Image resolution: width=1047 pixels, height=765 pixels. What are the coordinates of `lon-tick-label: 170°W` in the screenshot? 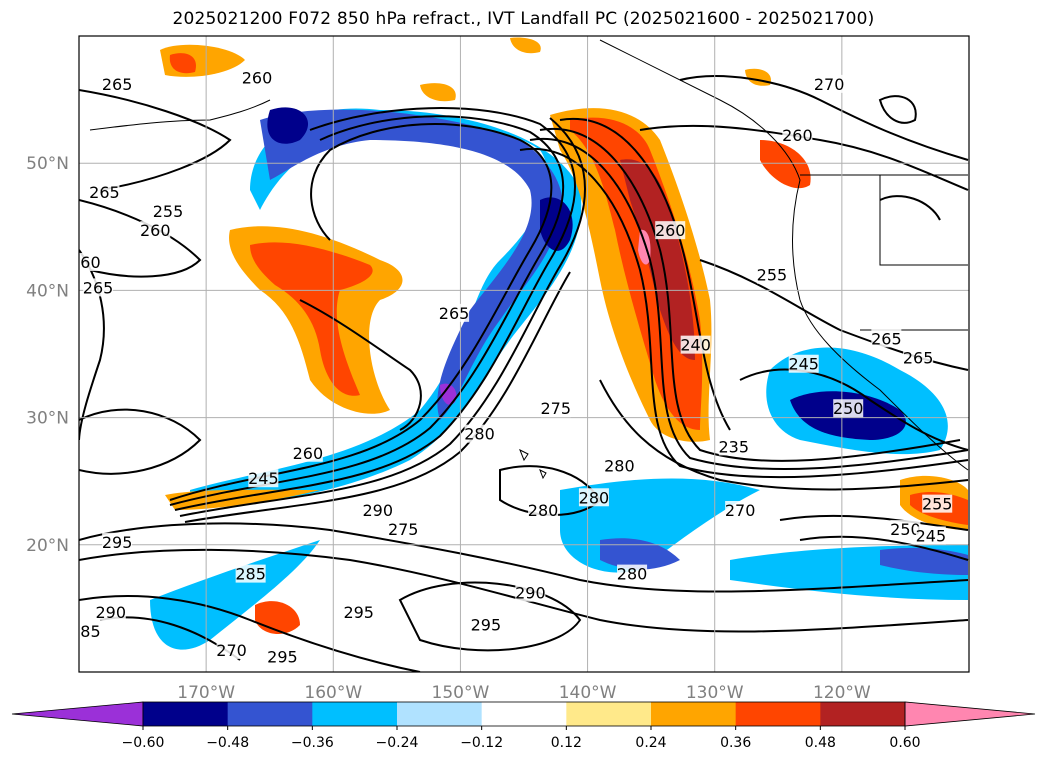 It's located at (206, 693).